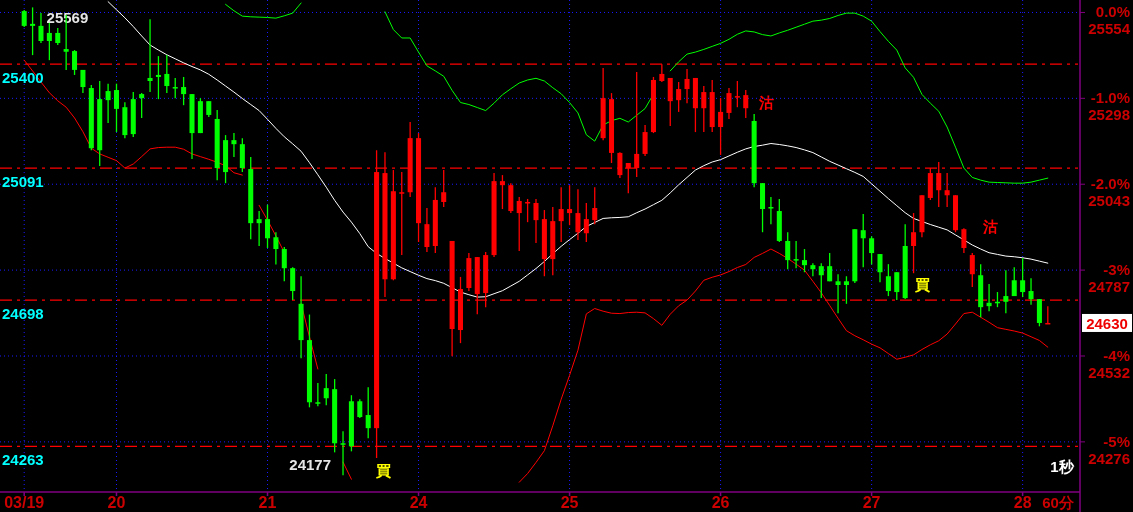 This screenshot has width=1133, height=512. Describe the element at coordinates (310, 465) in the screenshot. I see `annotation: 24177` at that location.